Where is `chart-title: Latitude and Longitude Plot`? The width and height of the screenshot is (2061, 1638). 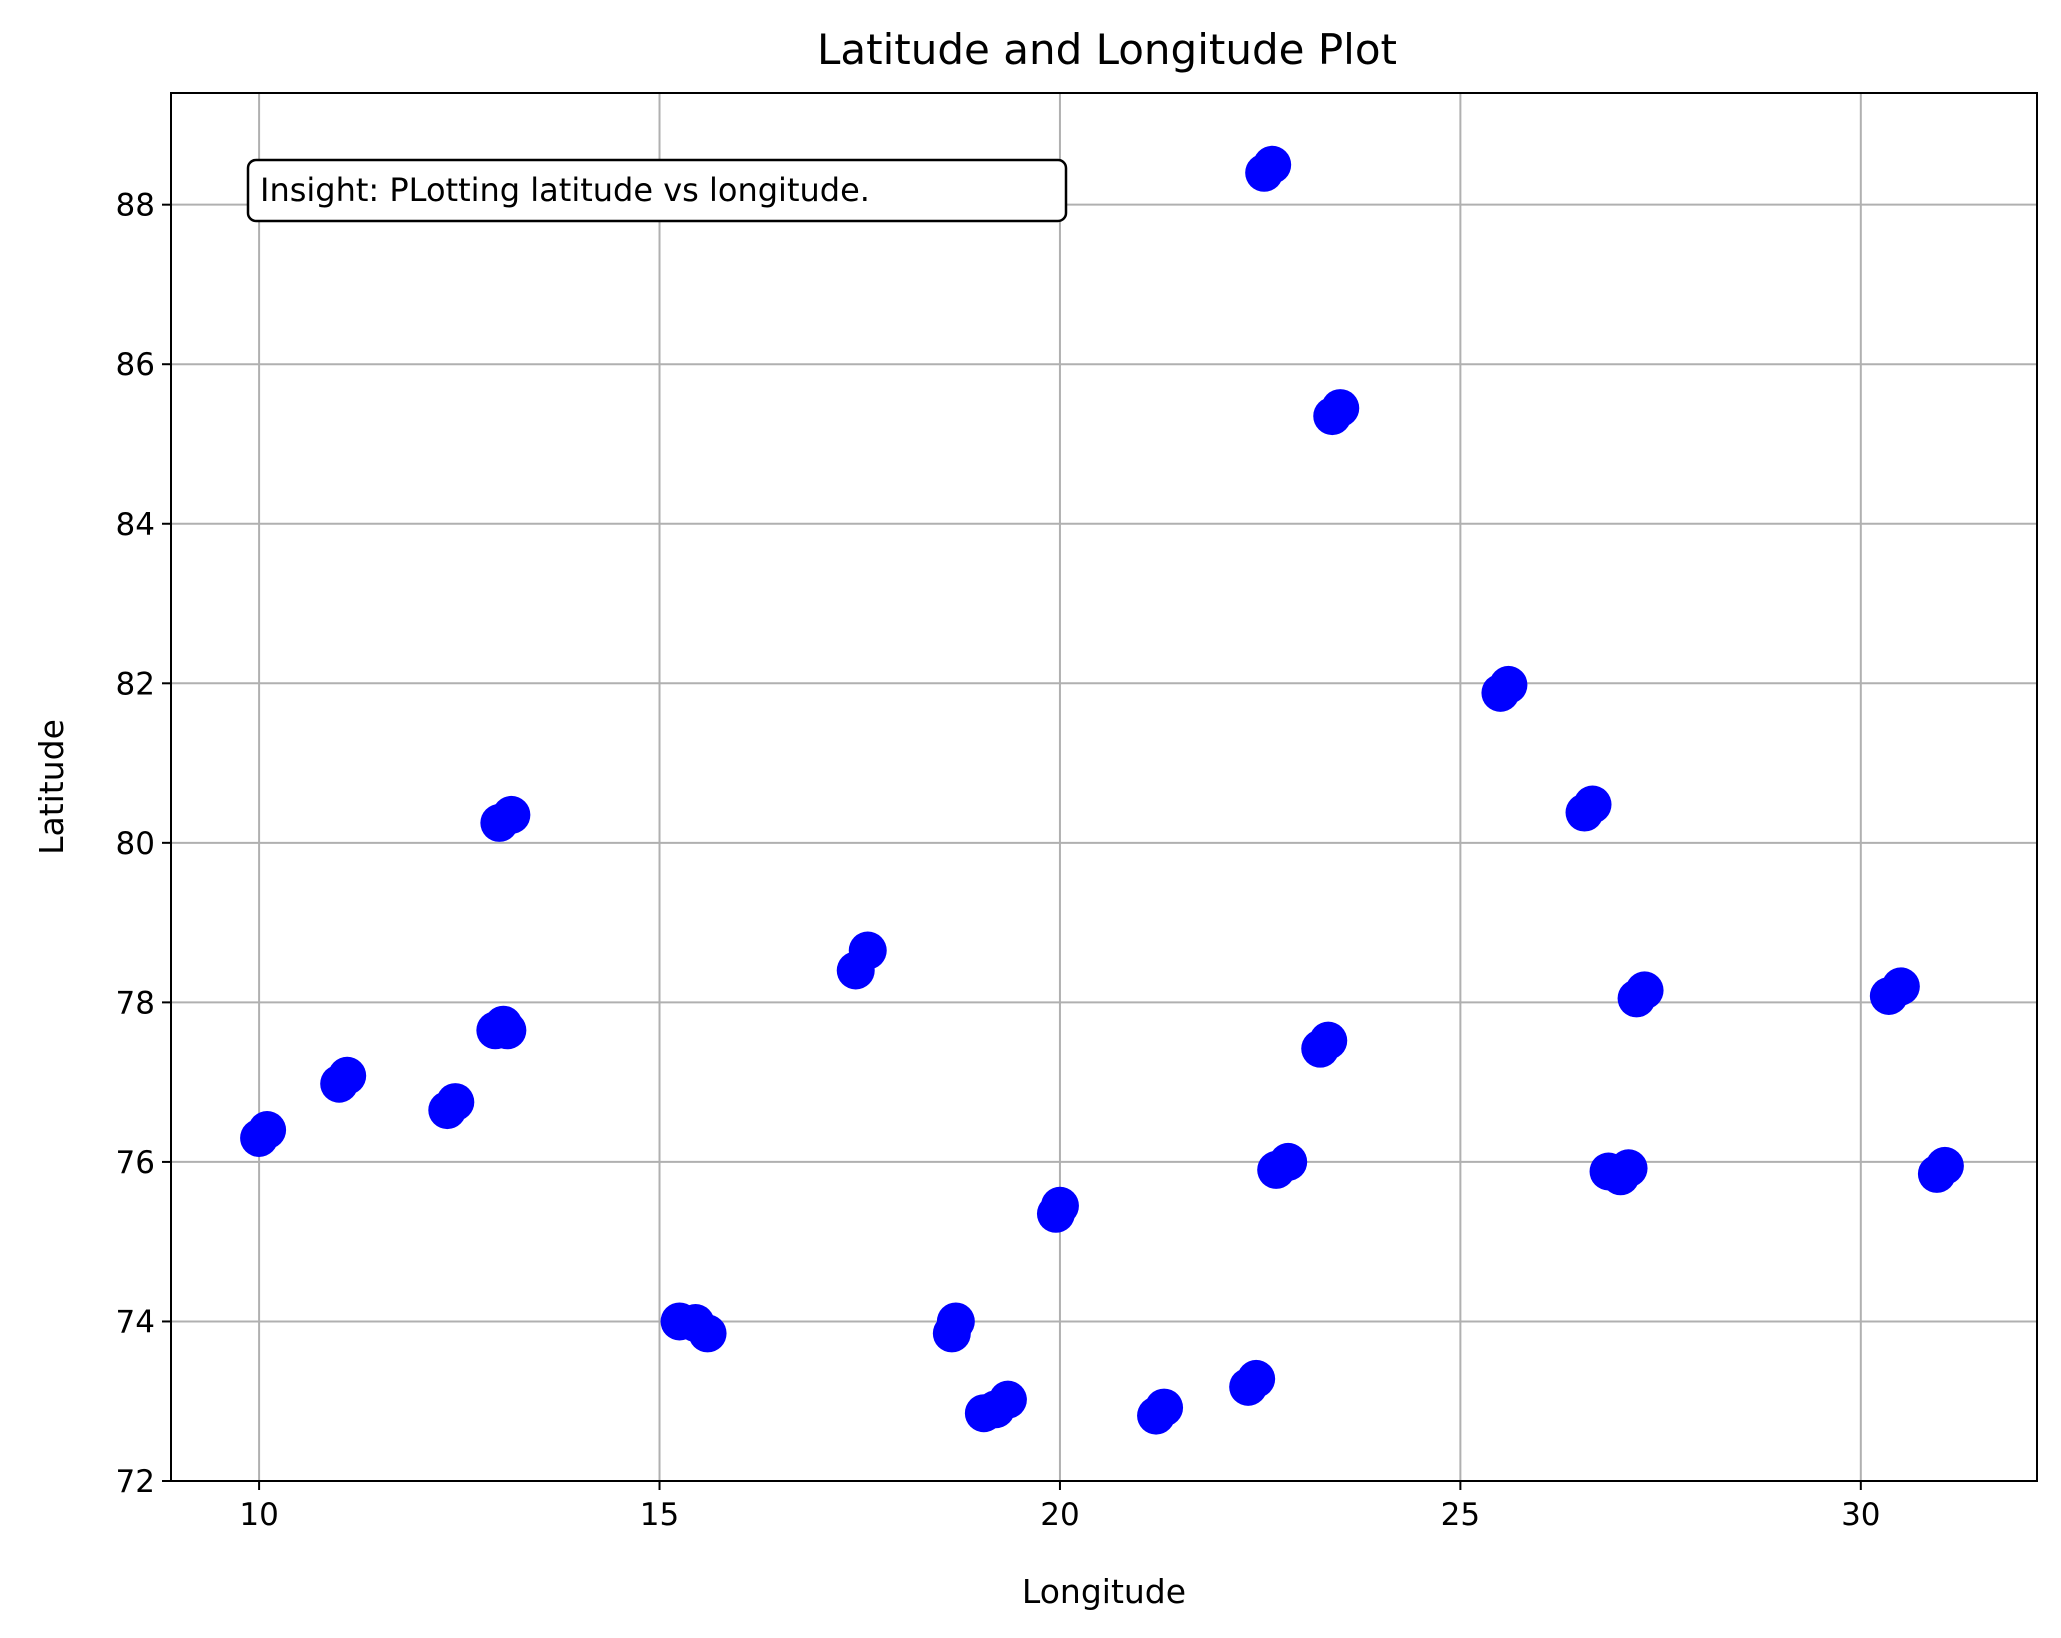 chart-title: Latitude and Longitude Plot is located at coordinates (1107, 49).